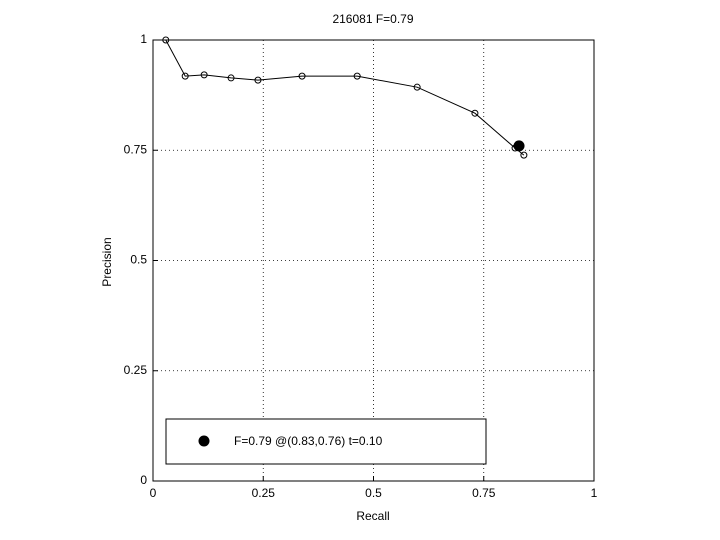 Image resolution: width=720 pixels, height=540 pixels. I want to click on legend-label: F=0.79 @(0.83,0.76) t=0.10, so click(308, 441).